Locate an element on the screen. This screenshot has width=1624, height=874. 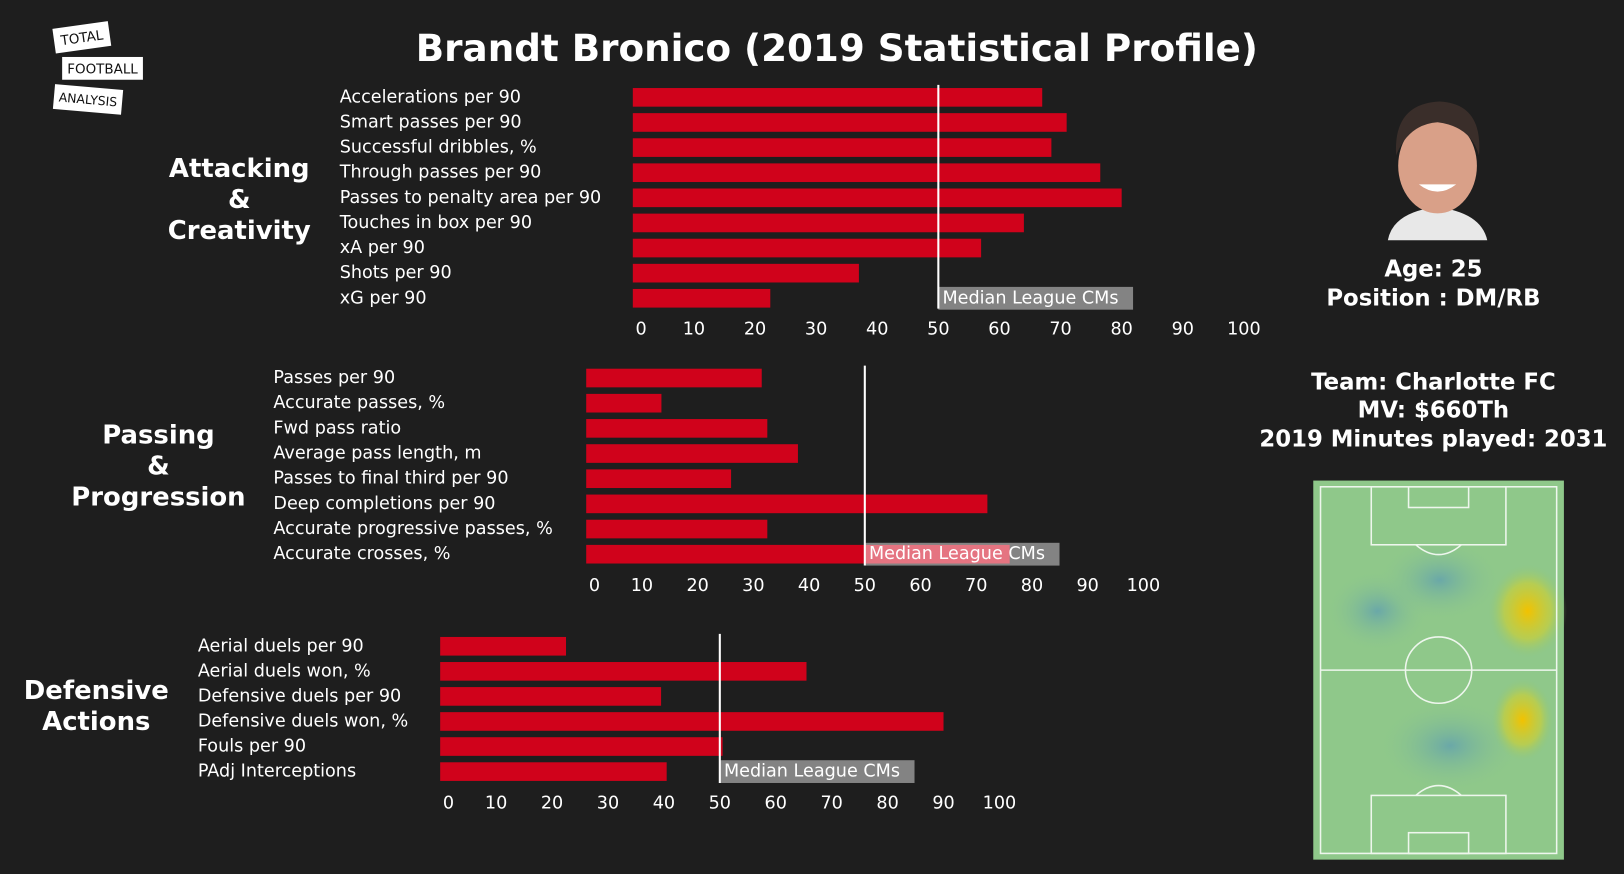
median-label-box is located at coordinates (1036, 298).